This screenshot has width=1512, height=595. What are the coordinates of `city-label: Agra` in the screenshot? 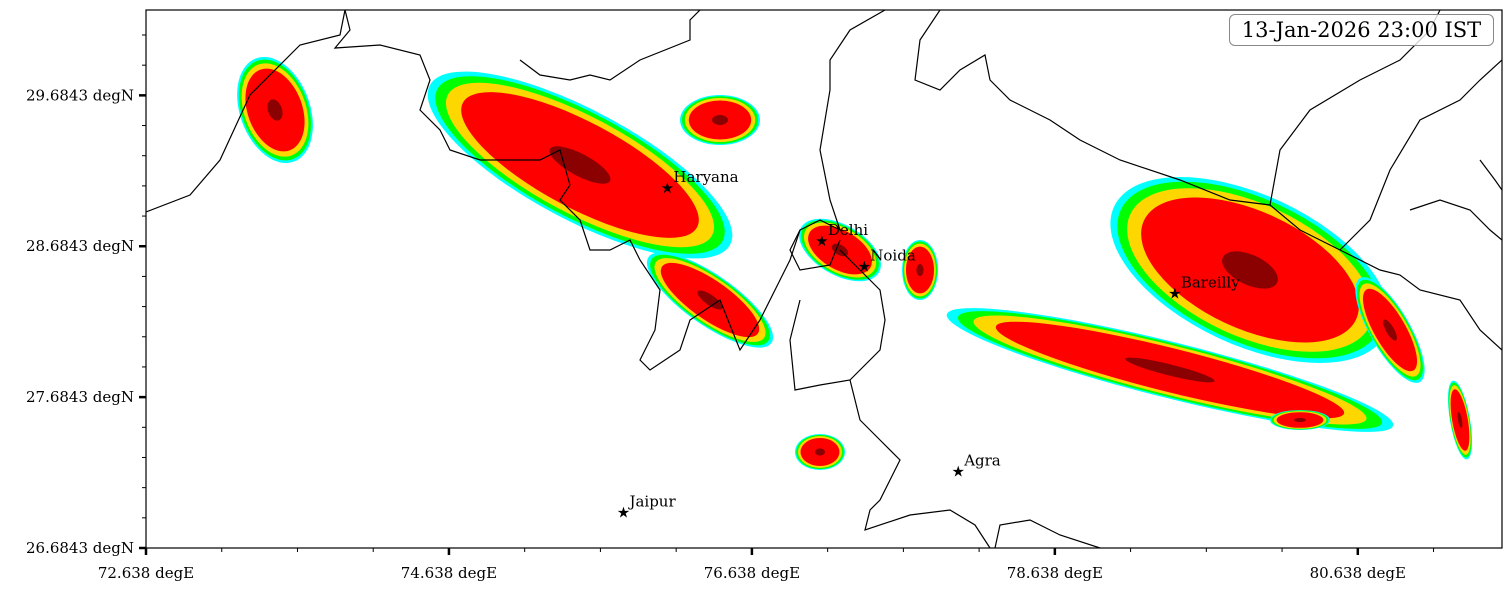 It's located at (982, 461).